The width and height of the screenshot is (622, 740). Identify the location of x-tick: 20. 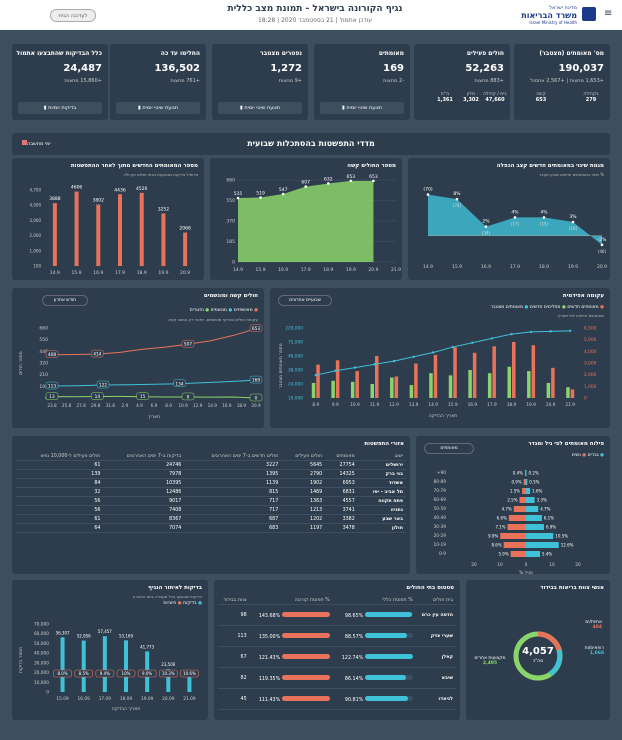
(474, 565).